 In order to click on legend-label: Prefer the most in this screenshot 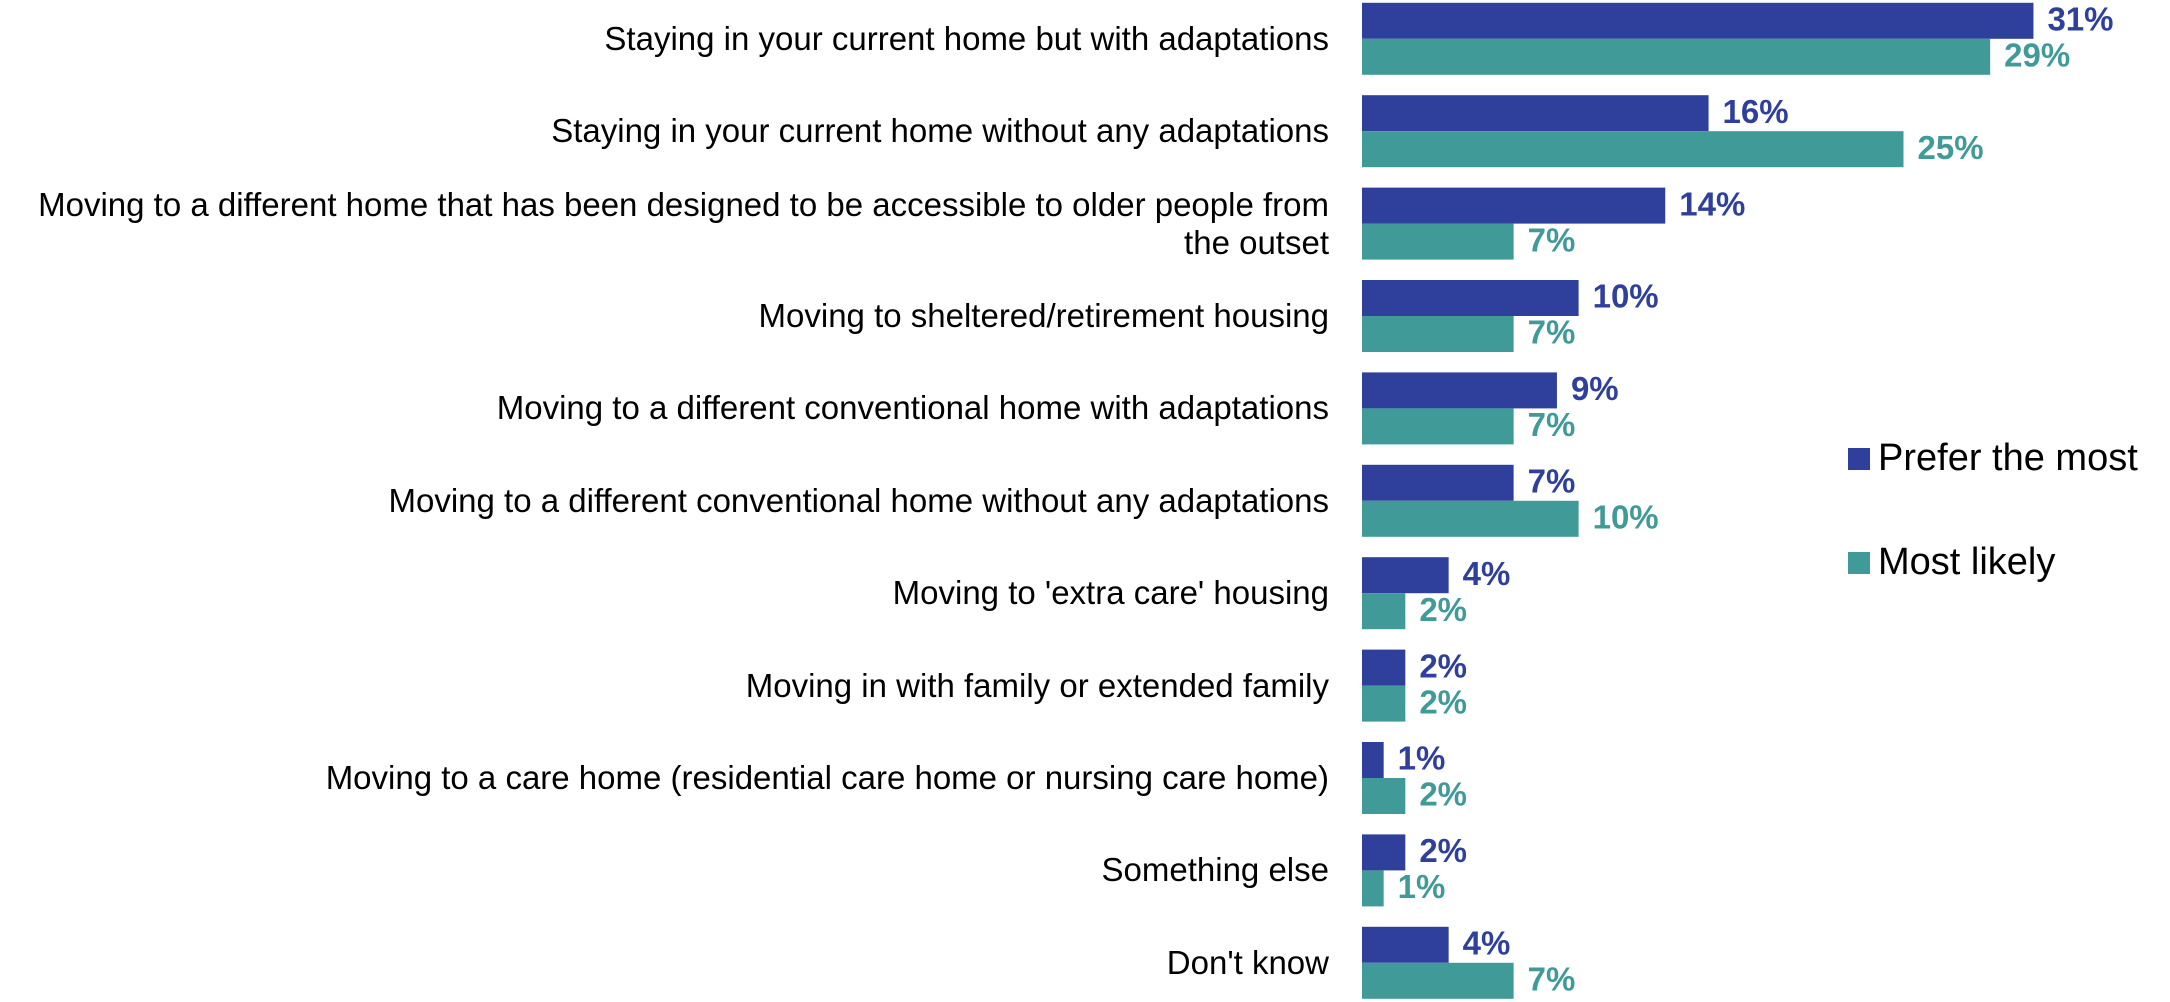, I will do `click(2008, 458)`.